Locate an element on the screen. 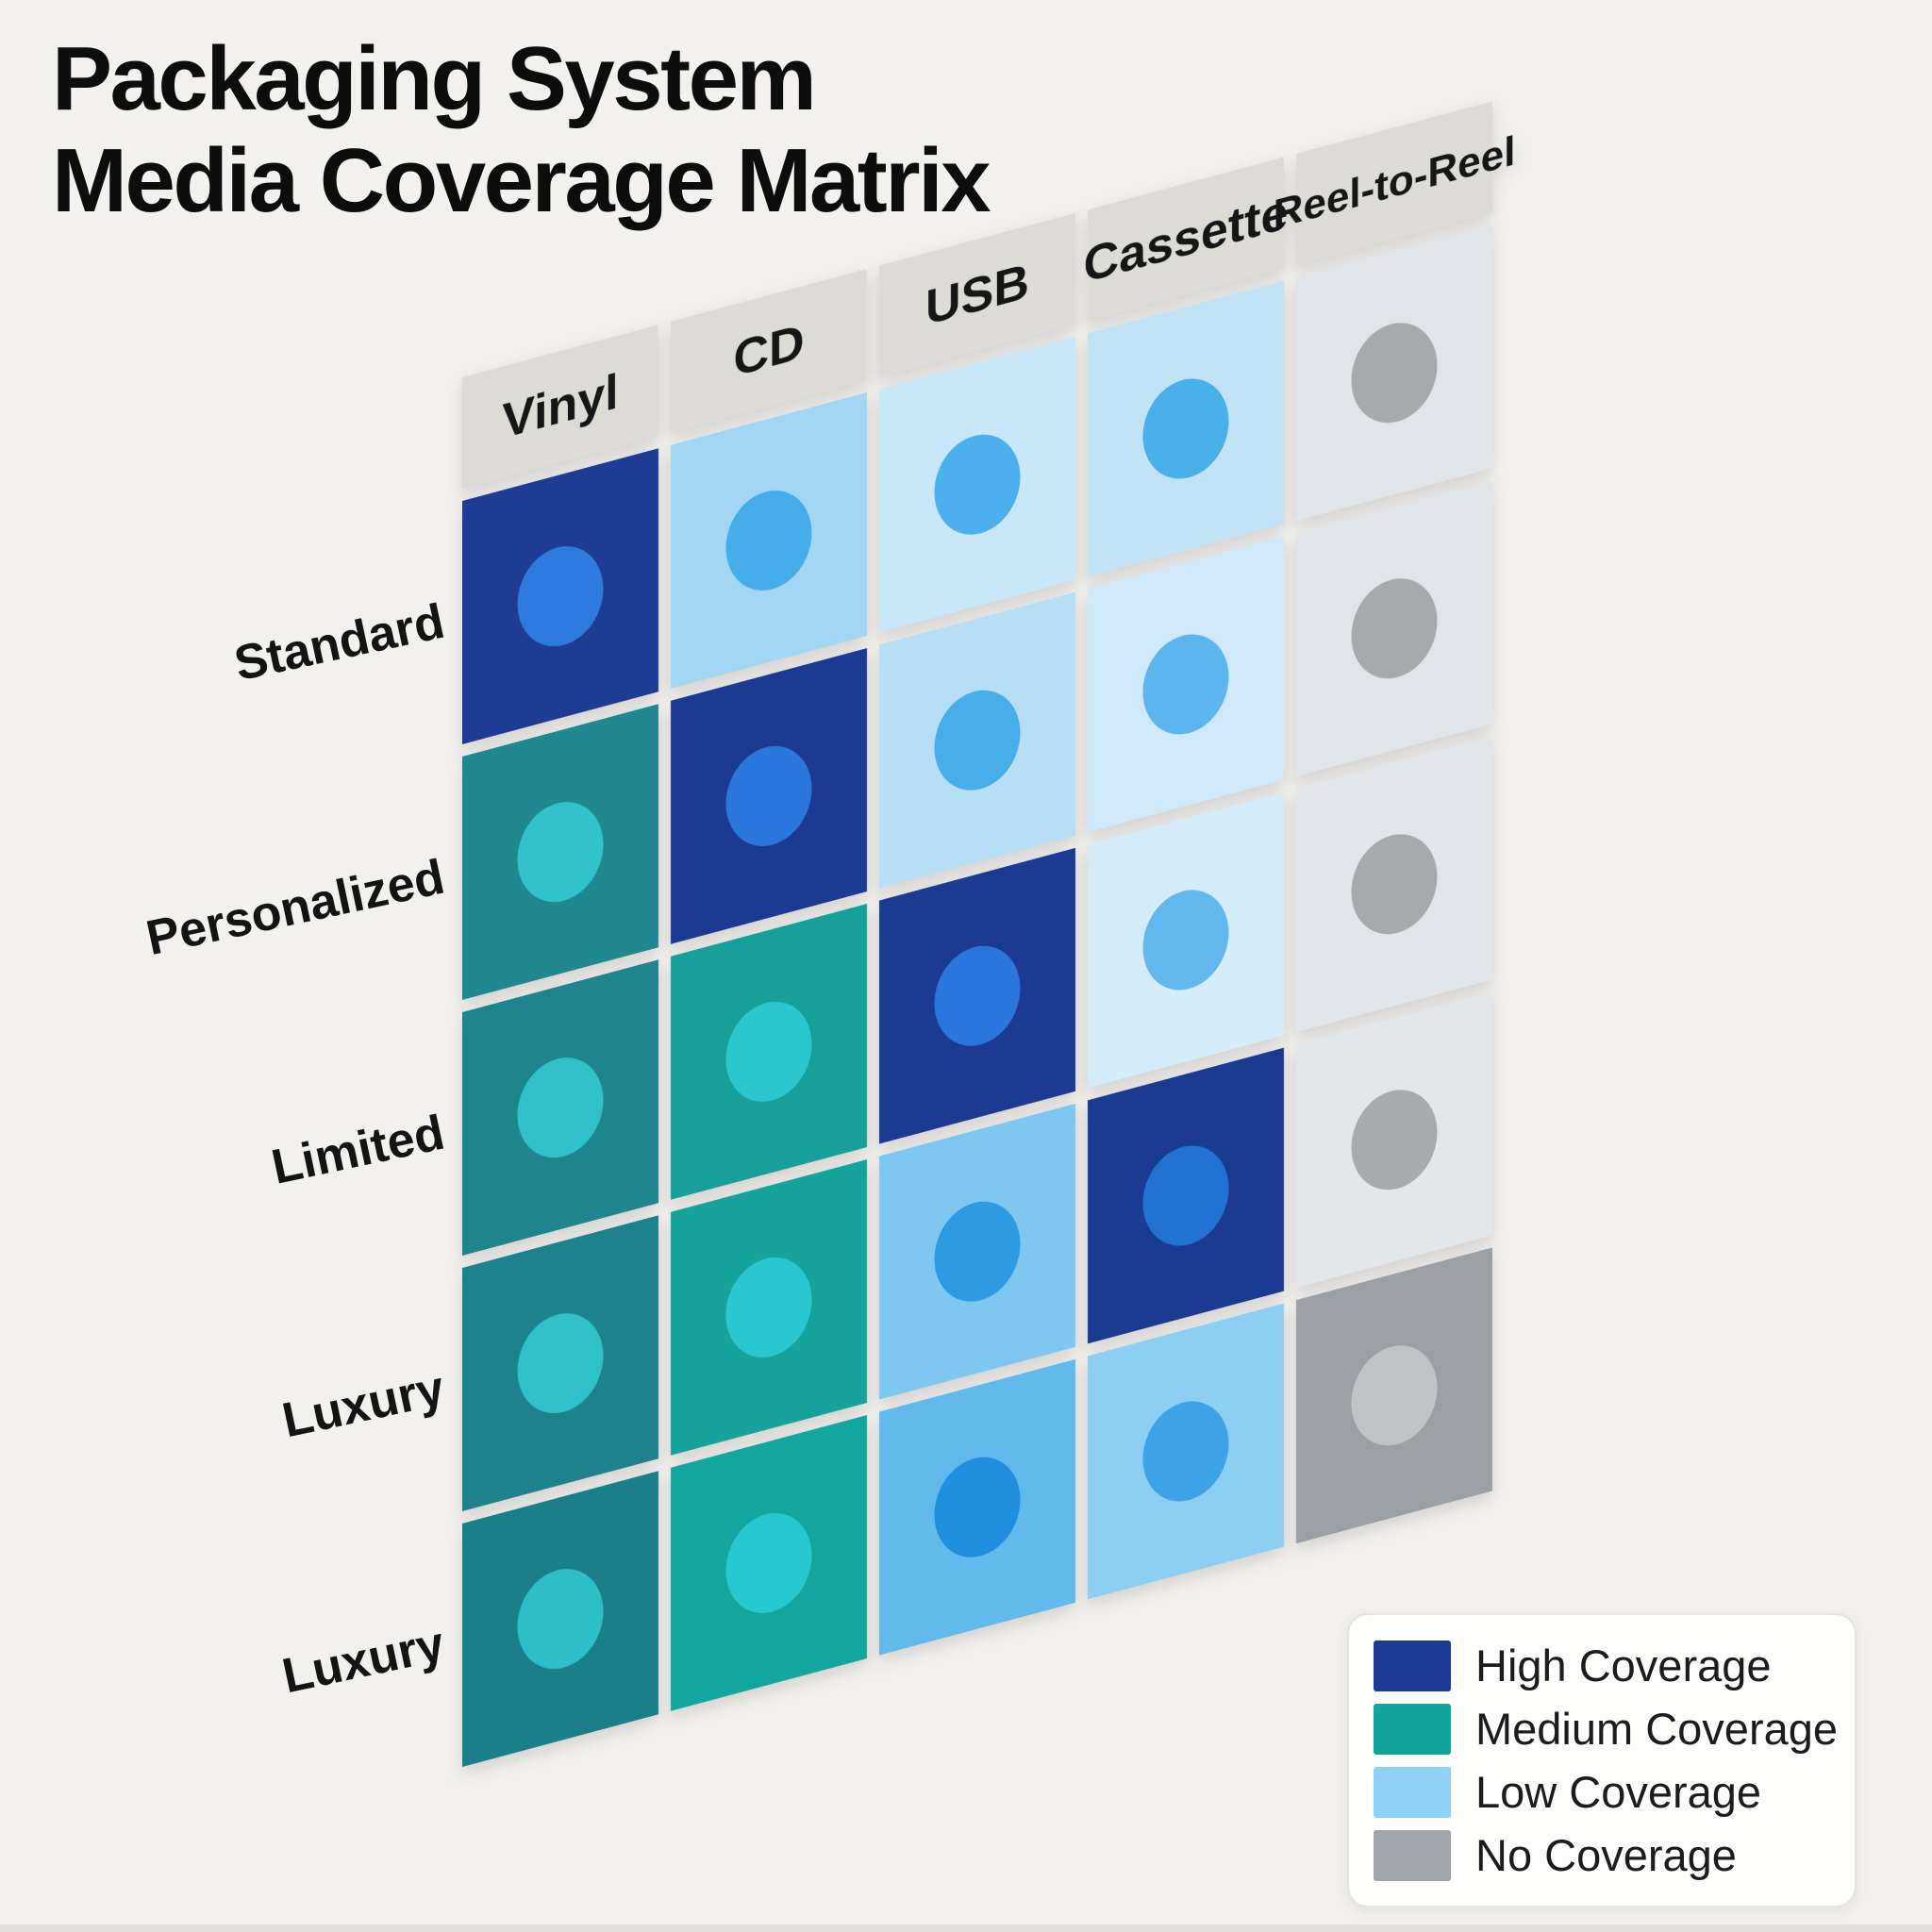  matrix-cell-limited-reel-to-reel-none is located at coordinates (1394, 884).